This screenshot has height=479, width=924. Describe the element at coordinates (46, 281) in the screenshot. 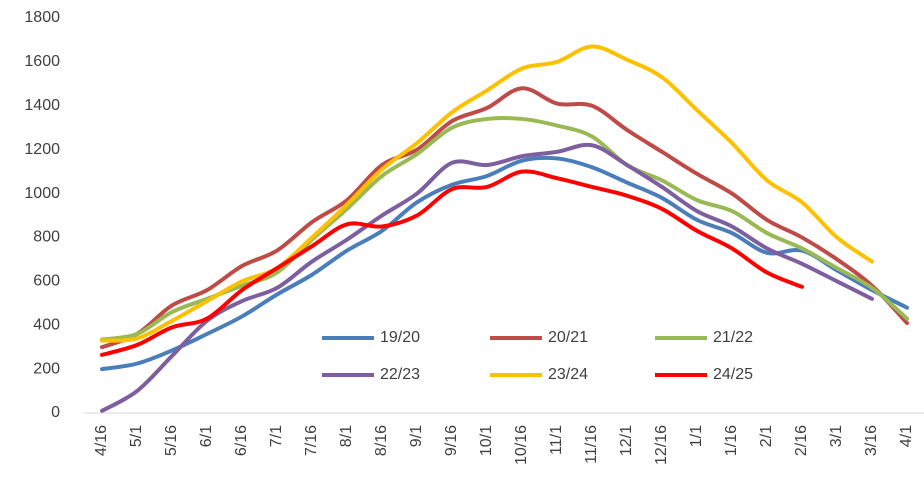

I see `y-tick-label: 600` at that location.